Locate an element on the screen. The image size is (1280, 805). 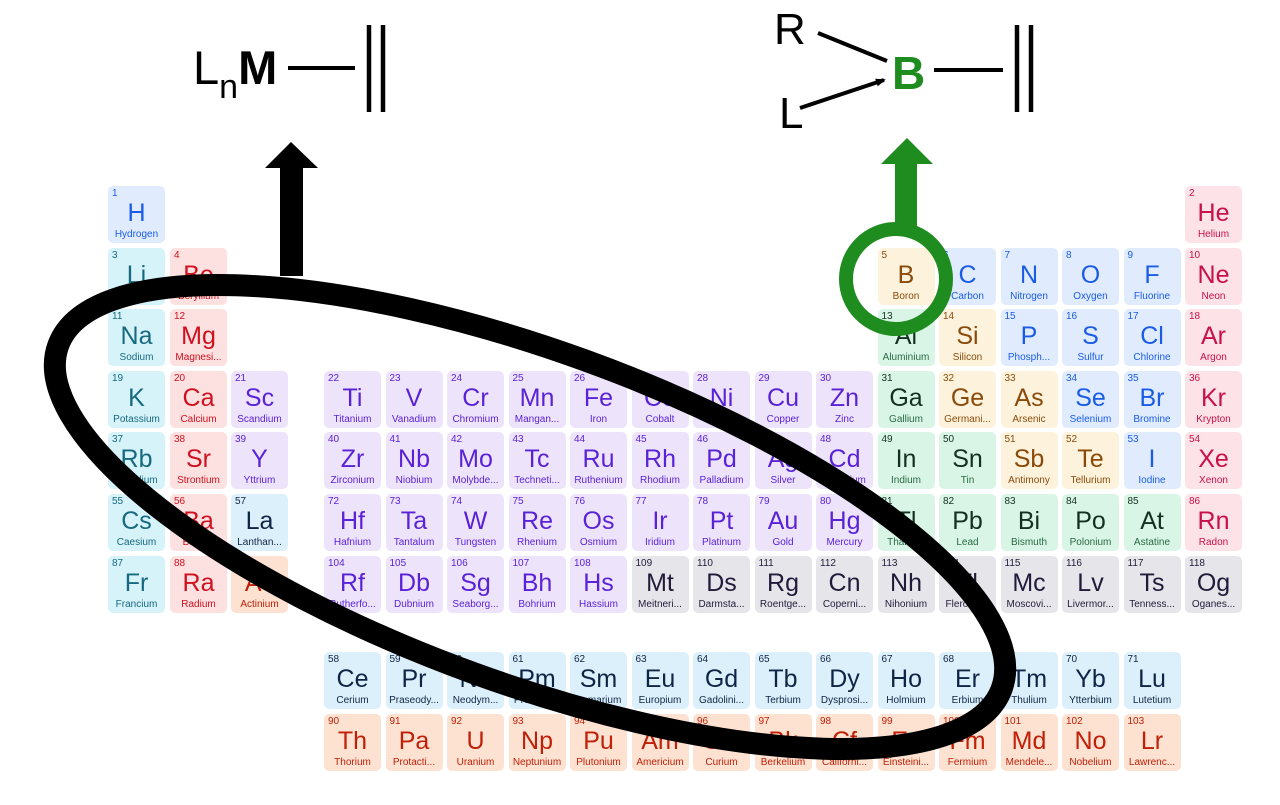
atomic-number: 116 is located at coordinates (1074, 563).